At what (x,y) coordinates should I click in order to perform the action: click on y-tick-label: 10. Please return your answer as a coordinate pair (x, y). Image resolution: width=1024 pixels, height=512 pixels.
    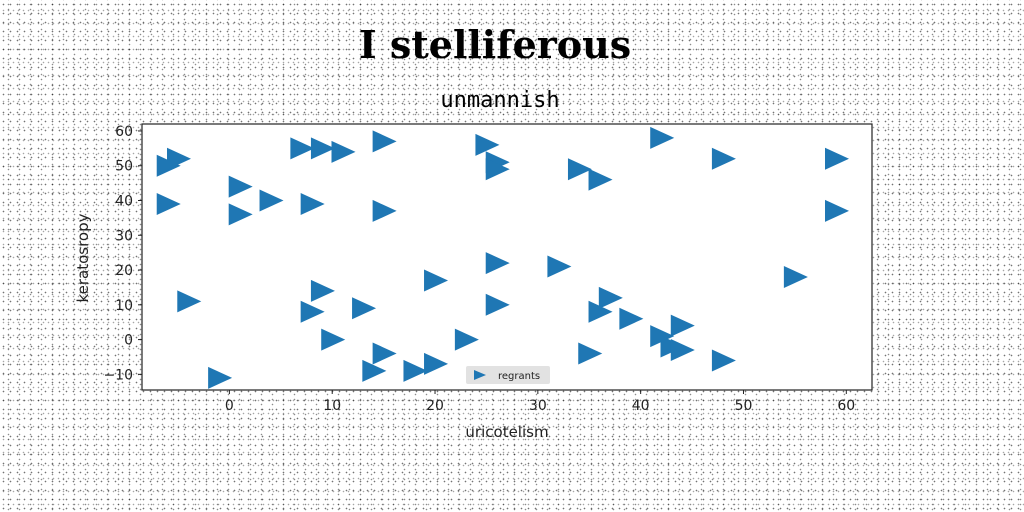
    Looking at the image, I should click on (124, 306).